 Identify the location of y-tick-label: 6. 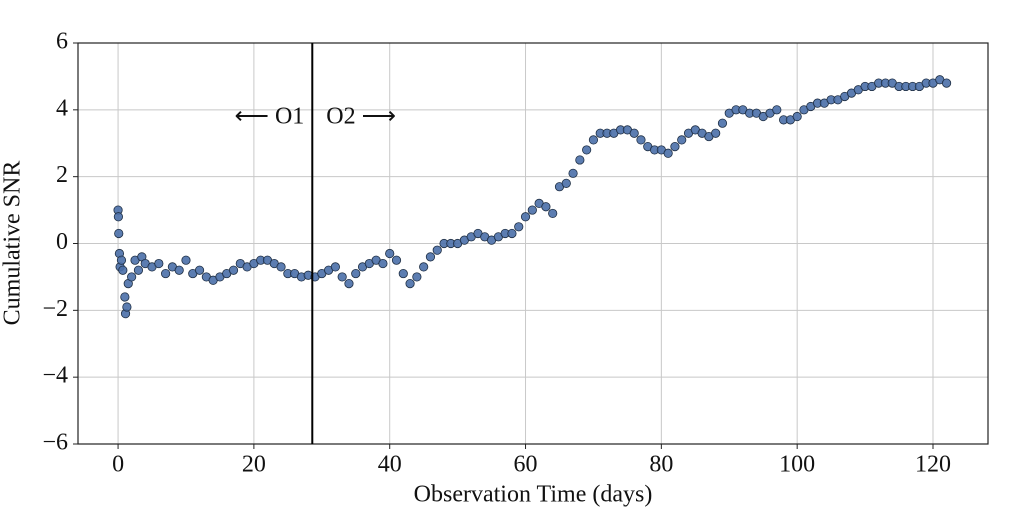
(62, 42).